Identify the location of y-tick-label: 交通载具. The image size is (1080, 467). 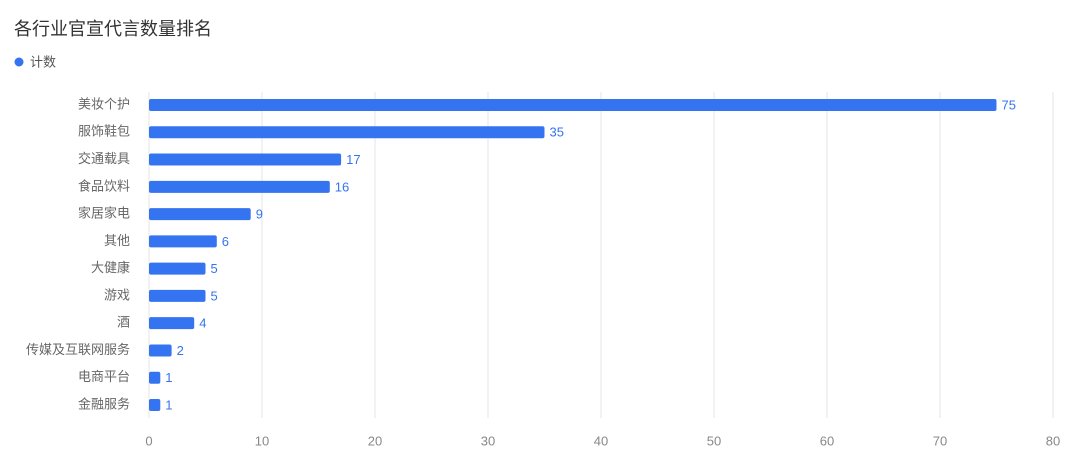
(104, 158).